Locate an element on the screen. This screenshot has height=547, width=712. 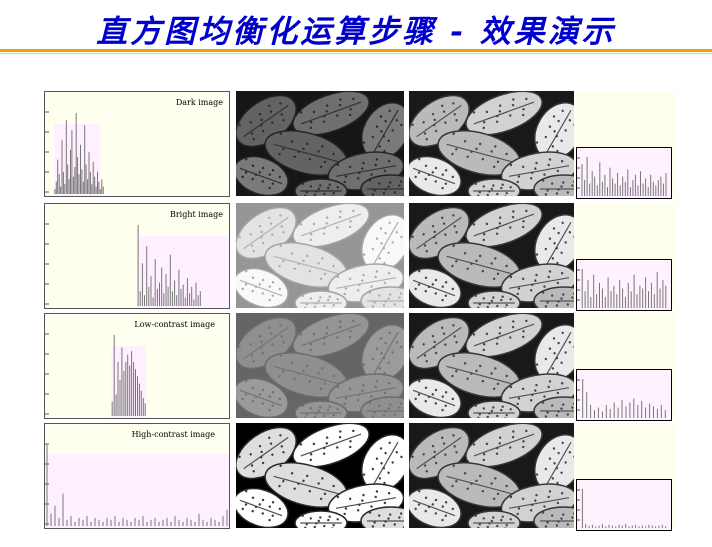
title-rule is located at coordinates (356, 50).